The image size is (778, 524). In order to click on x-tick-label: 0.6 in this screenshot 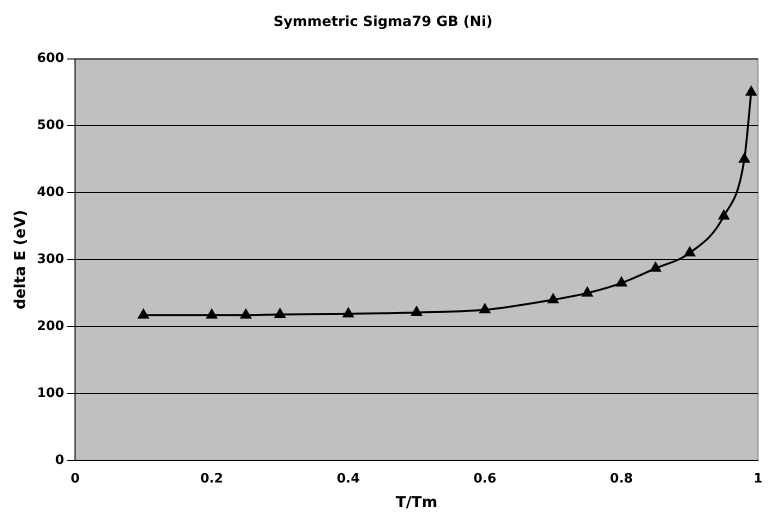, I will do `click(484, 479)`.